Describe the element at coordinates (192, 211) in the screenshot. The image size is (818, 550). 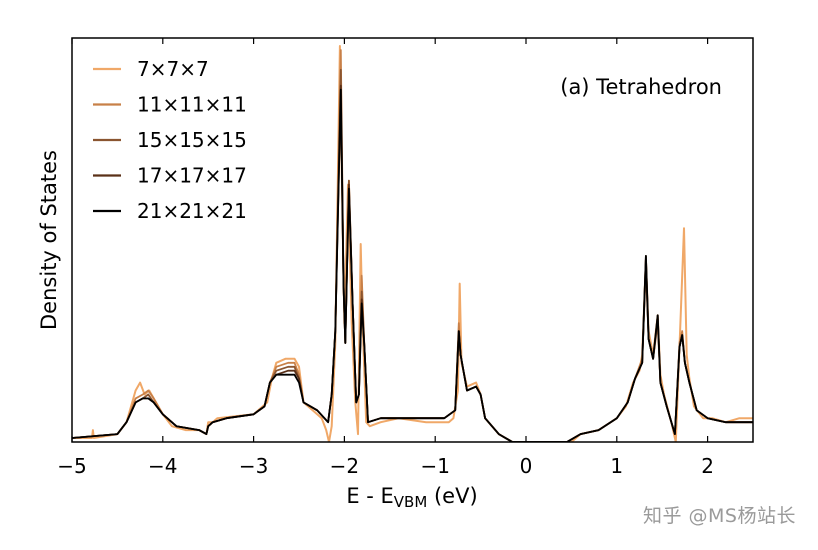
I see `legend-label: 21×21×21` at that location.